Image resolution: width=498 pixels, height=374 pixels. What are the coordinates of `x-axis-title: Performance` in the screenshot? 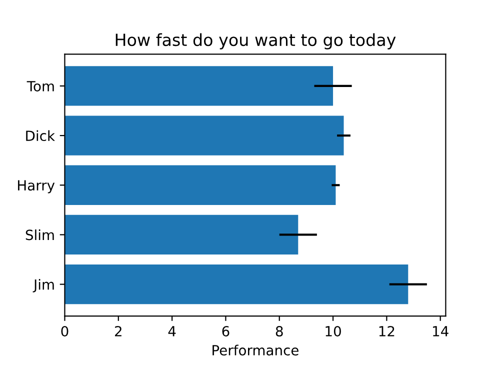 It's located at (255, 350).